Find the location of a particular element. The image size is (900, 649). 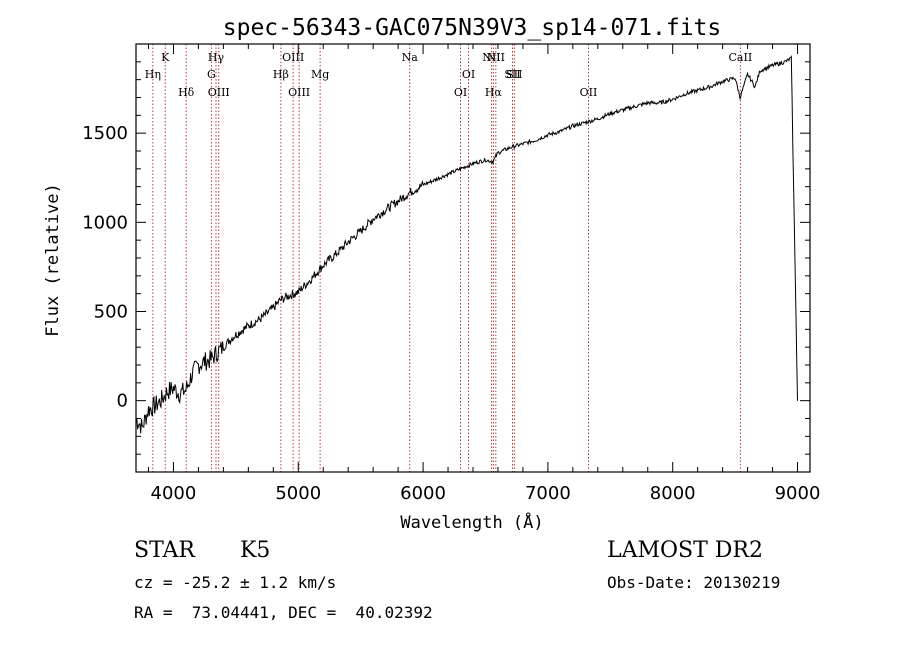

spectral-line-label: CaII is located at coordinates (741, 57).